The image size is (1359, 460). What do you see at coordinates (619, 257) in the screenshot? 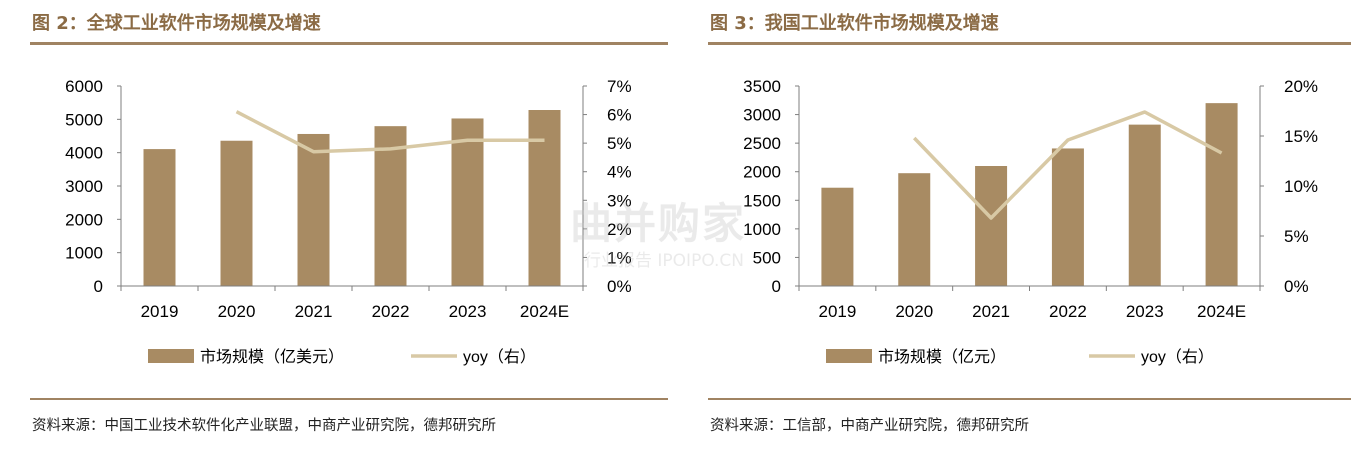
I see `y2-tick-label: 1%` at bounding box center [619, 257].